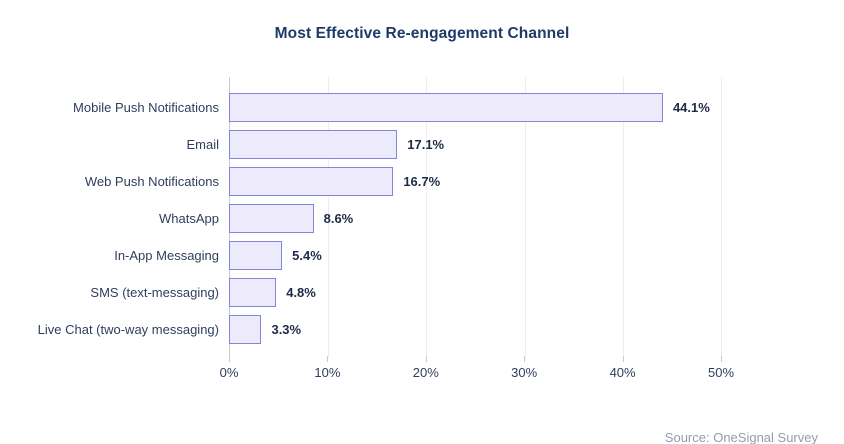  Describe the element at coordinates (691, 107) in the screenshot. I see `value-label: 44.1%` at that location.